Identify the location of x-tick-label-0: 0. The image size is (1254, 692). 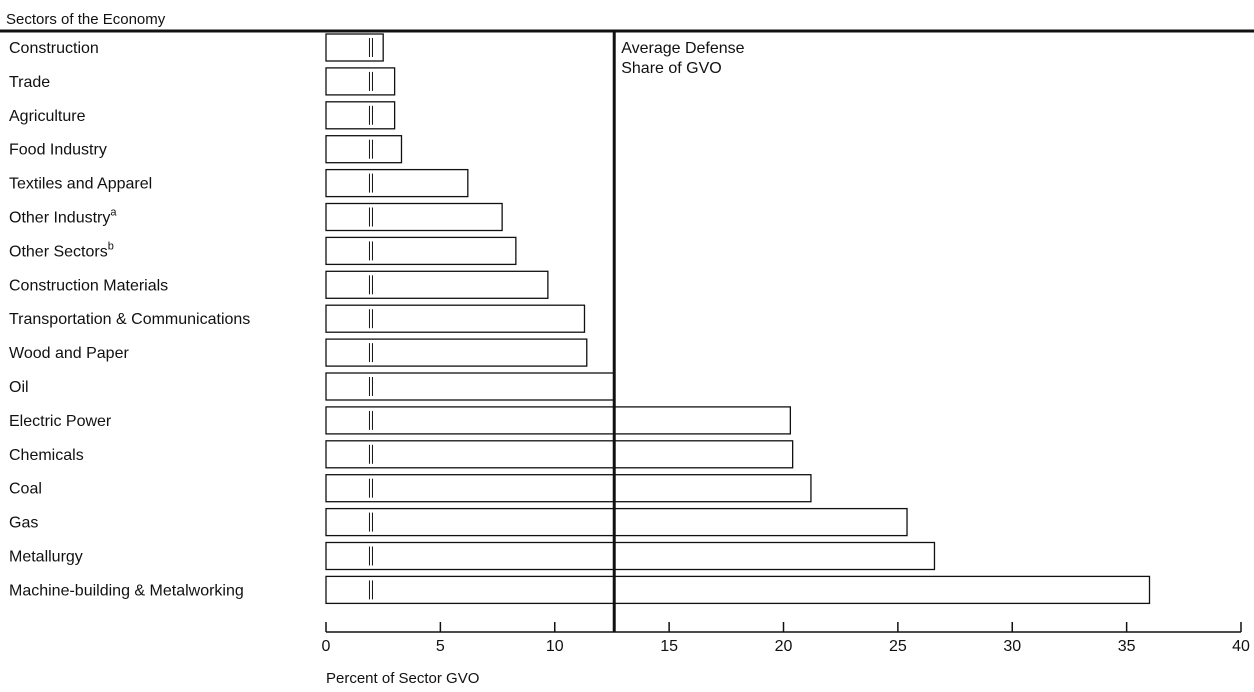
(326, 646).